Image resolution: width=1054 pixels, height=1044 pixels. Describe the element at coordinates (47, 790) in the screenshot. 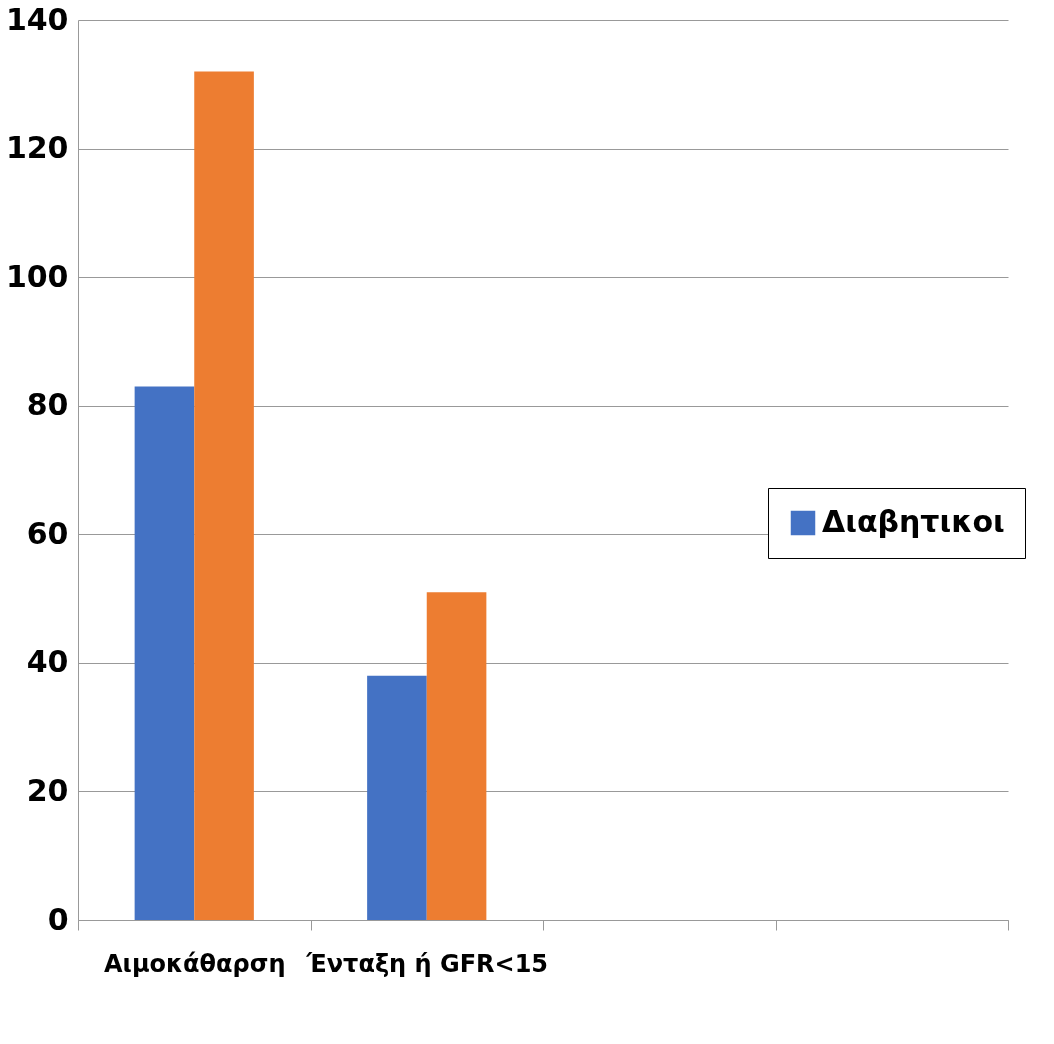

I see `y-tick-label: 20` at that location.